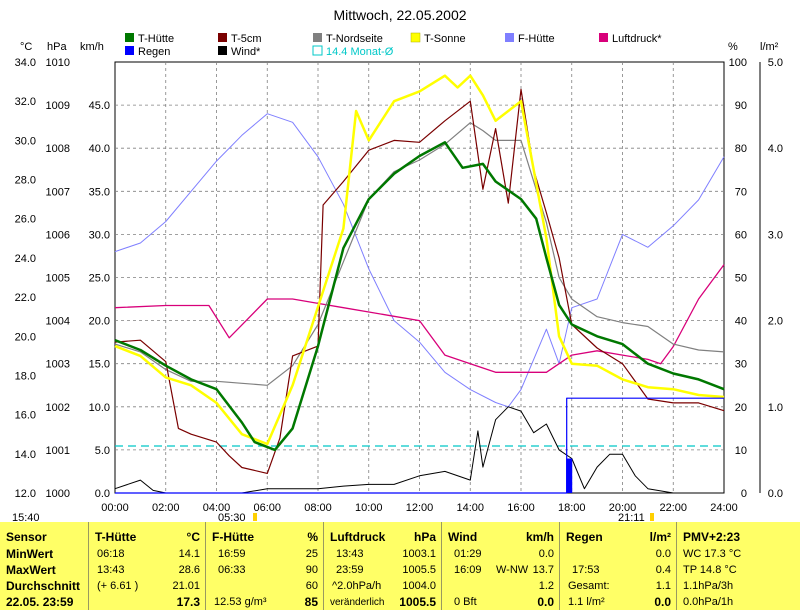  Describe the element at coordinates (102, 451) in the screenshot. I see `wind-tick-label: 5.0` at that location.